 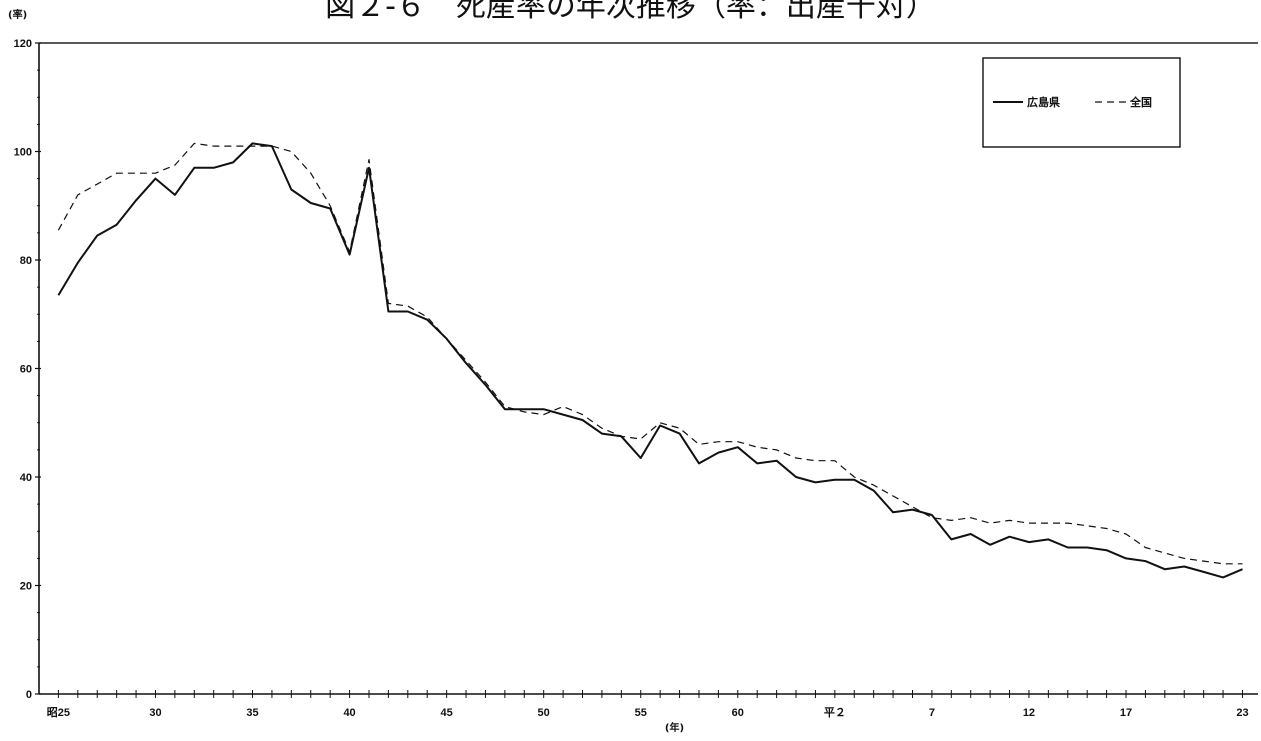 I want to click on y-tick-label: 80, so click(x=26, y=261).